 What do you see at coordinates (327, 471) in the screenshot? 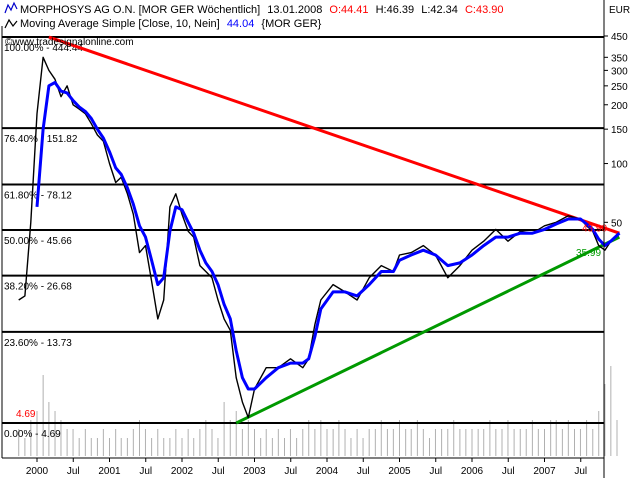
I see `x-tick-label: 2004` at bounding box center [327, 471].